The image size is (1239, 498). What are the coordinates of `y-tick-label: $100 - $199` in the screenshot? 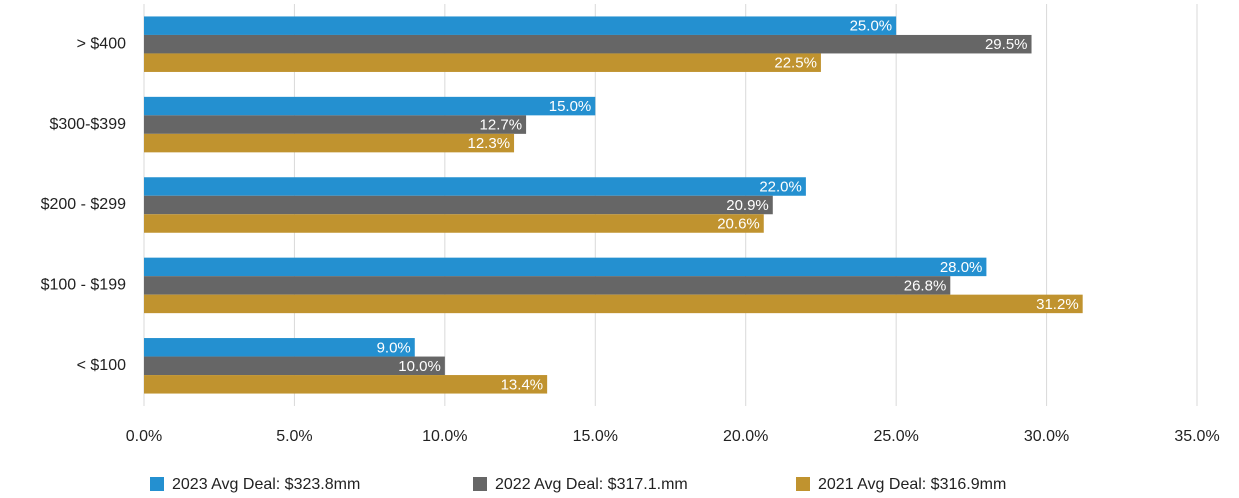 It's located at (84, 285).